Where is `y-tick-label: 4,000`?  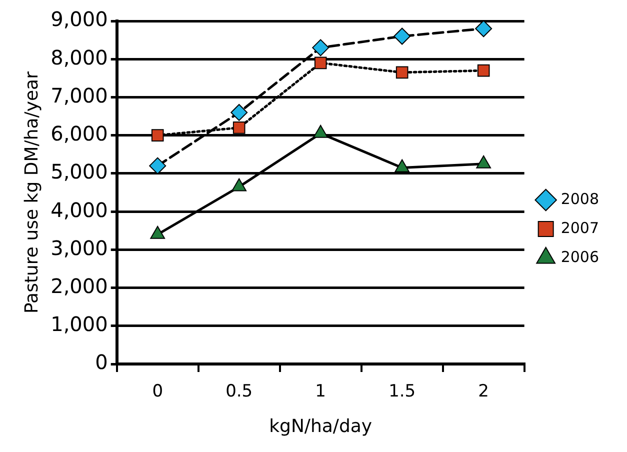 y-tick-label: 4,000 is located at coordinates (79, 210).